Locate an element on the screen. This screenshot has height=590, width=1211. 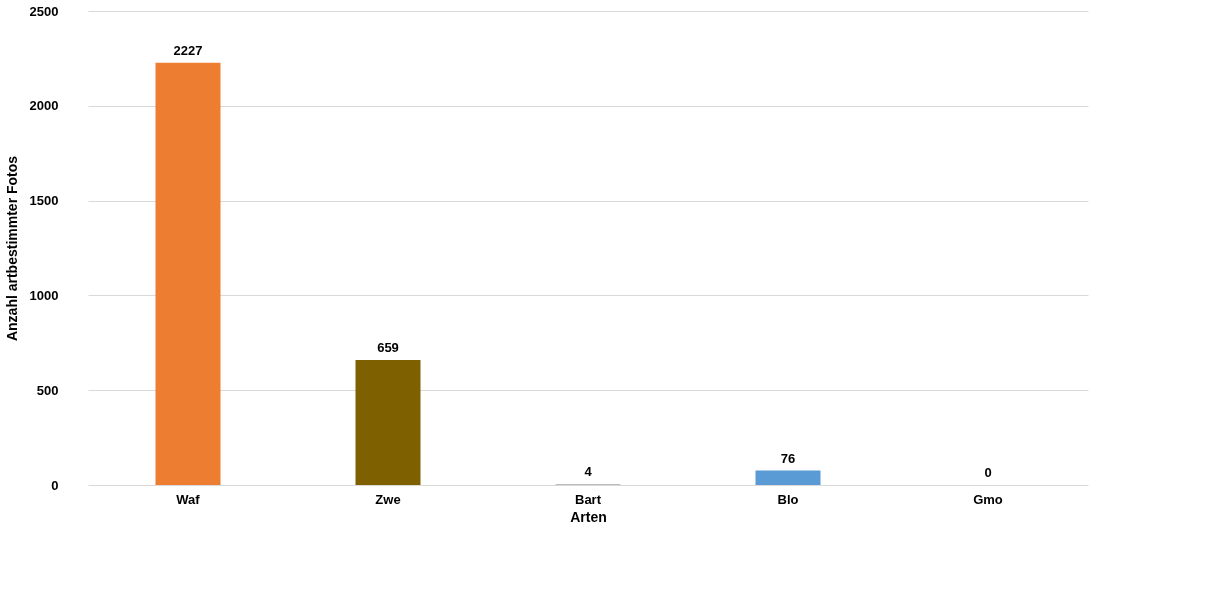
y-axis-title: Anzahl artbestimmter Fotos is located at coordinates (11, 248).